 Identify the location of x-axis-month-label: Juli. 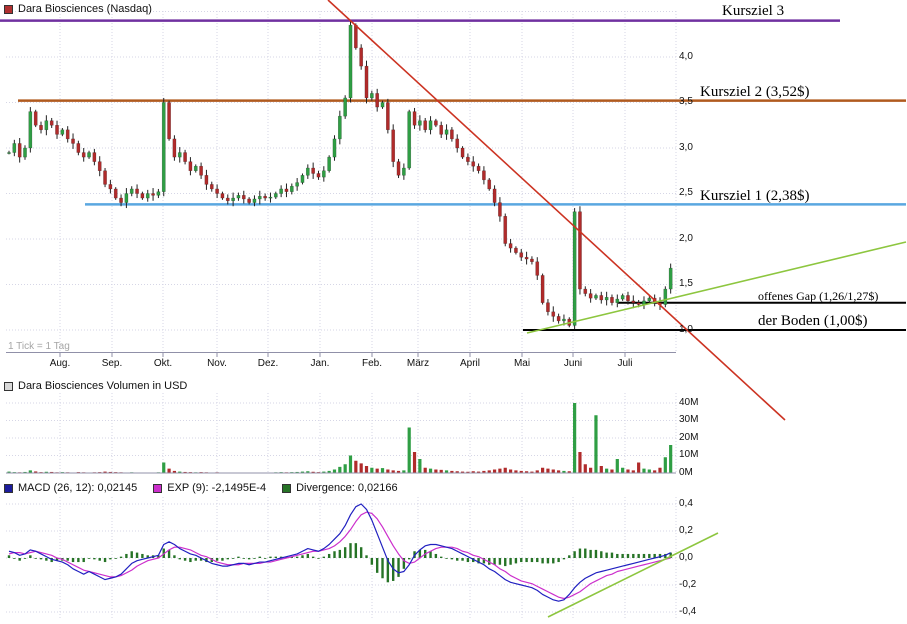
(625, 363).